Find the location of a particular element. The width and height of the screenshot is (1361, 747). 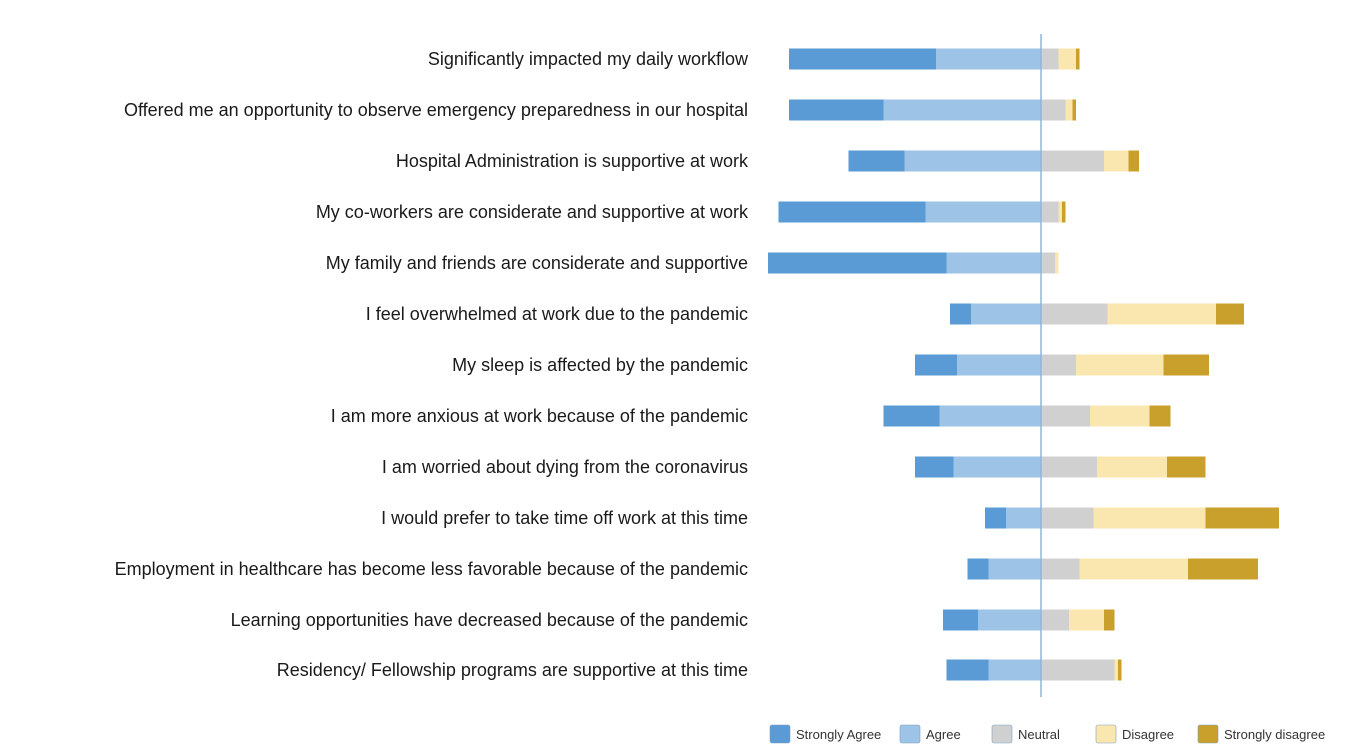

legend-label-strongly-agree: Strongly Agree is located at coordinates (838, 734).